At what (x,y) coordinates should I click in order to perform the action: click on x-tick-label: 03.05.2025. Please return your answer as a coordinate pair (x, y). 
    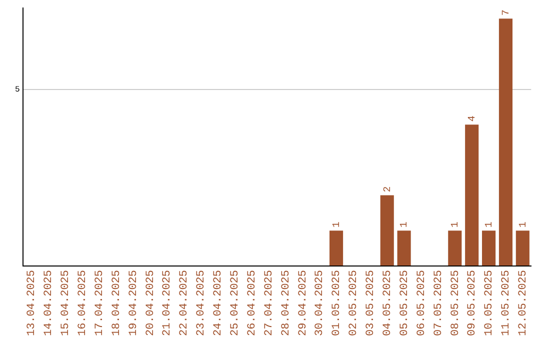
    Looking at the image, I should click on (371, 303).